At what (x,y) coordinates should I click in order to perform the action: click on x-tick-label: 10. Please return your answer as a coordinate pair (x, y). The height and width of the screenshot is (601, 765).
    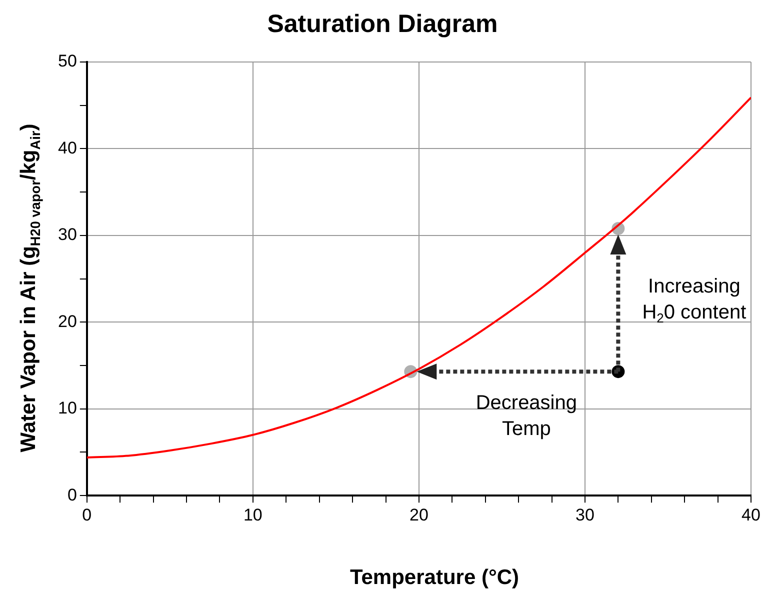
    Looking at the image, I should click on (252, 514).